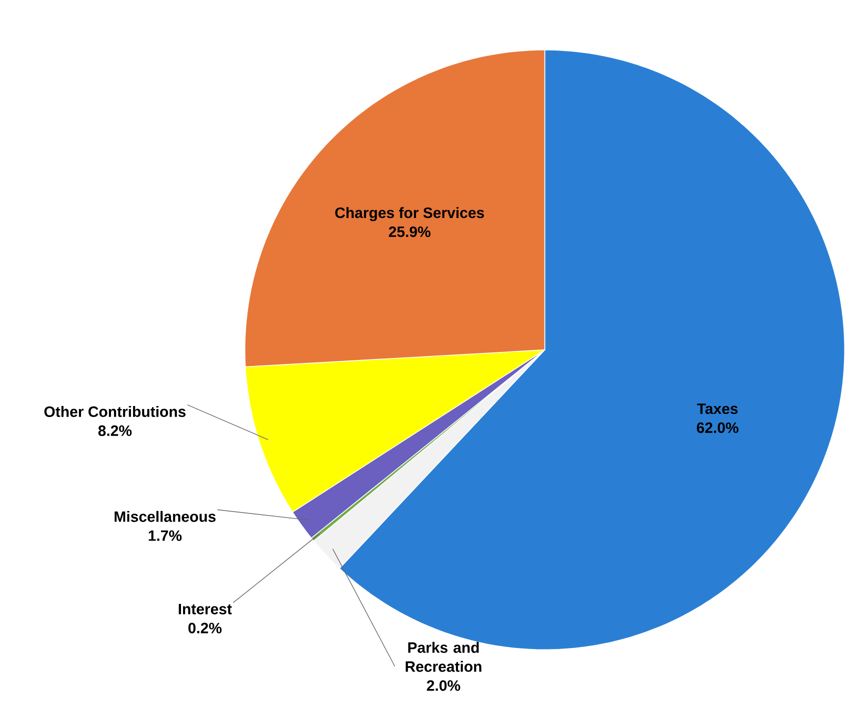  I want to click on data-label: 1.7%, so click(165, 536).